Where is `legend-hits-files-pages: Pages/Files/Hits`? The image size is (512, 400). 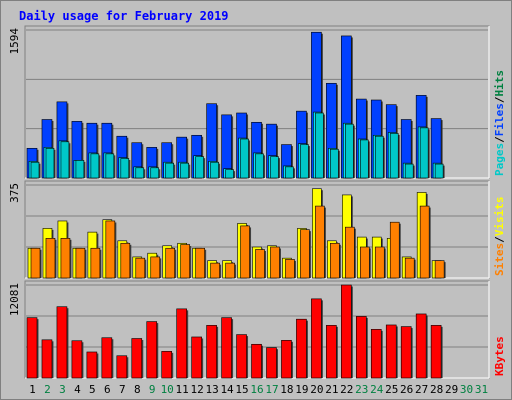 legend-hits-files-pages: Pages/Files/Hits is located at coordinates (499, 123).